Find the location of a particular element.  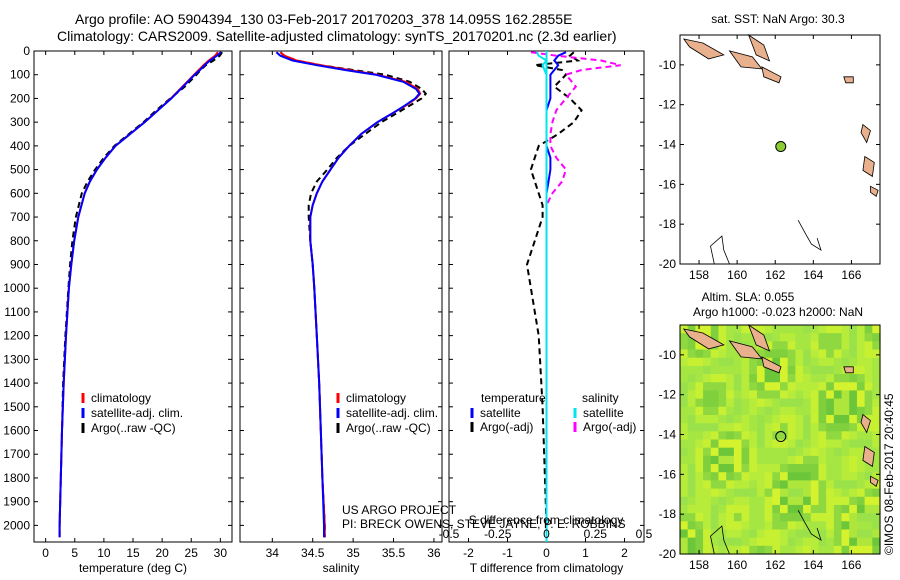

x-tick-label: 162 is located at coordinates (775, 275).